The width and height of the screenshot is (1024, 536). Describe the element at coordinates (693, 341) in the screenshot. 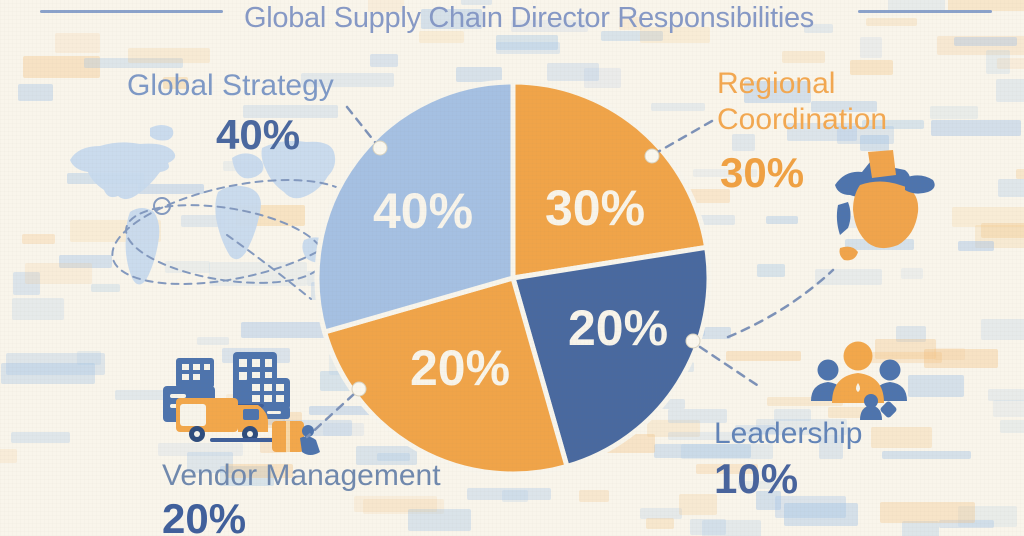

I see `connector-dot-leadership` at that location.